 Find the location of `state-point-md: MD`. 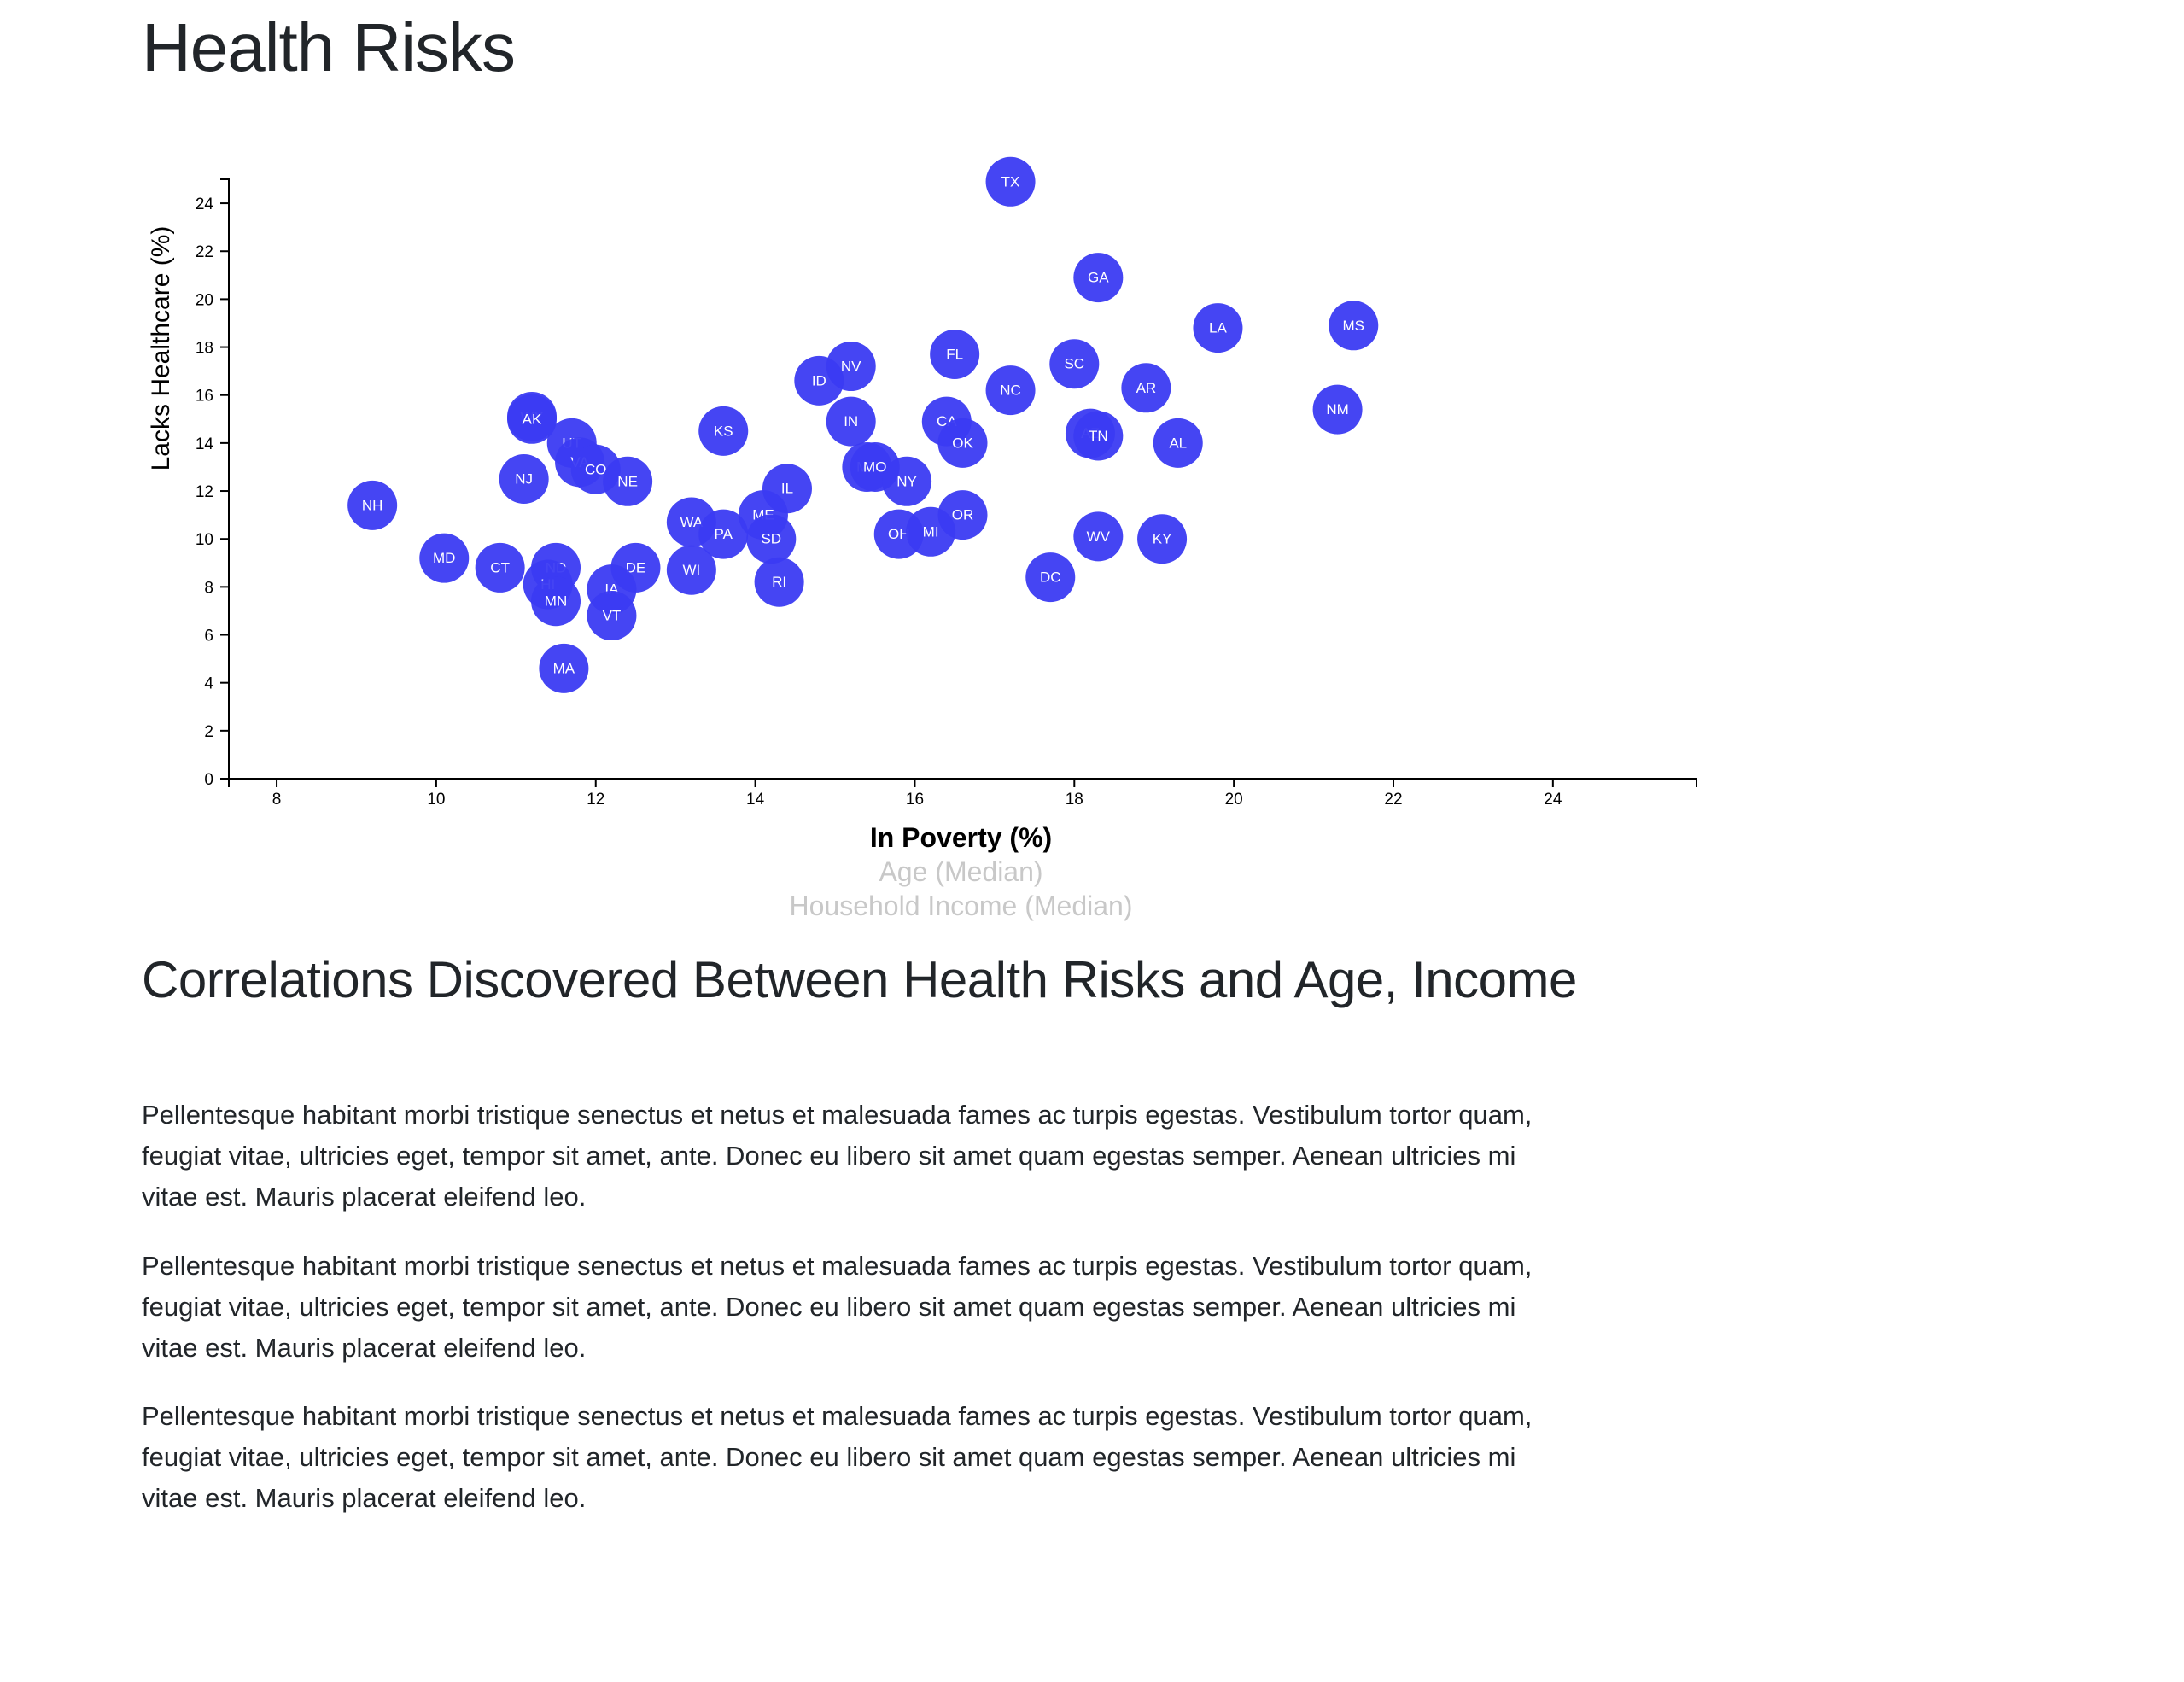

state-point-md: MD is located at coordinates (444, 558).